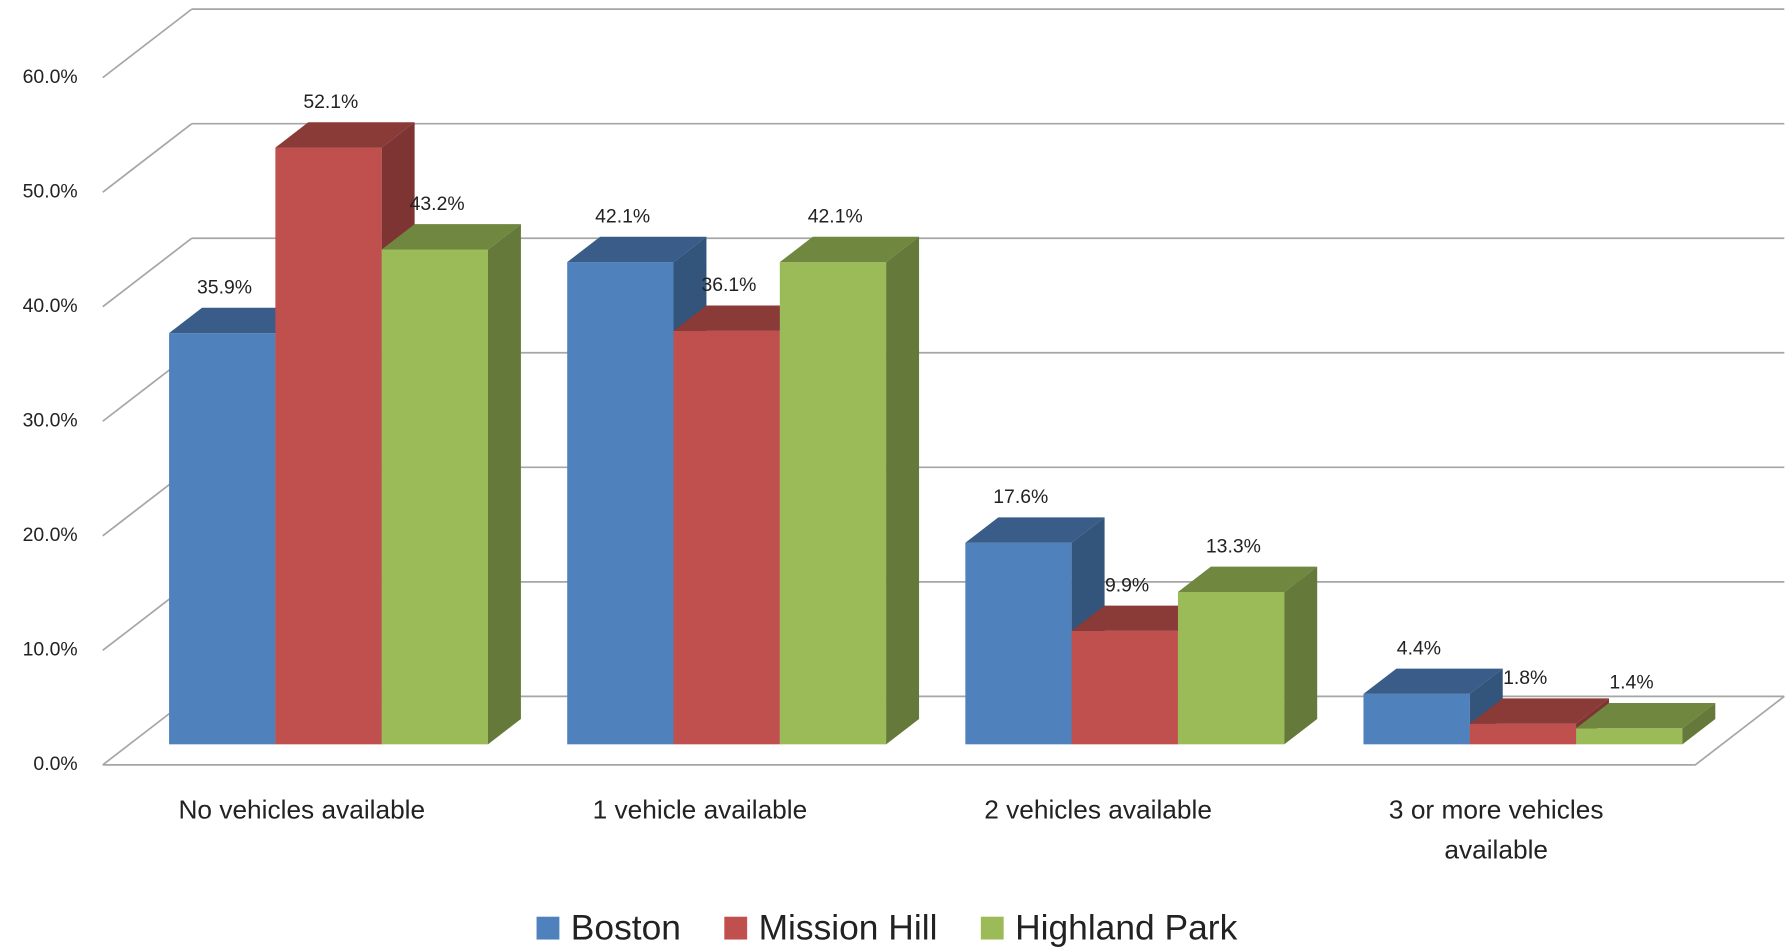  Describe the element at coordinates (50, 420) in the screenshot. I see `y-tick-label: 30.0%` at that location.